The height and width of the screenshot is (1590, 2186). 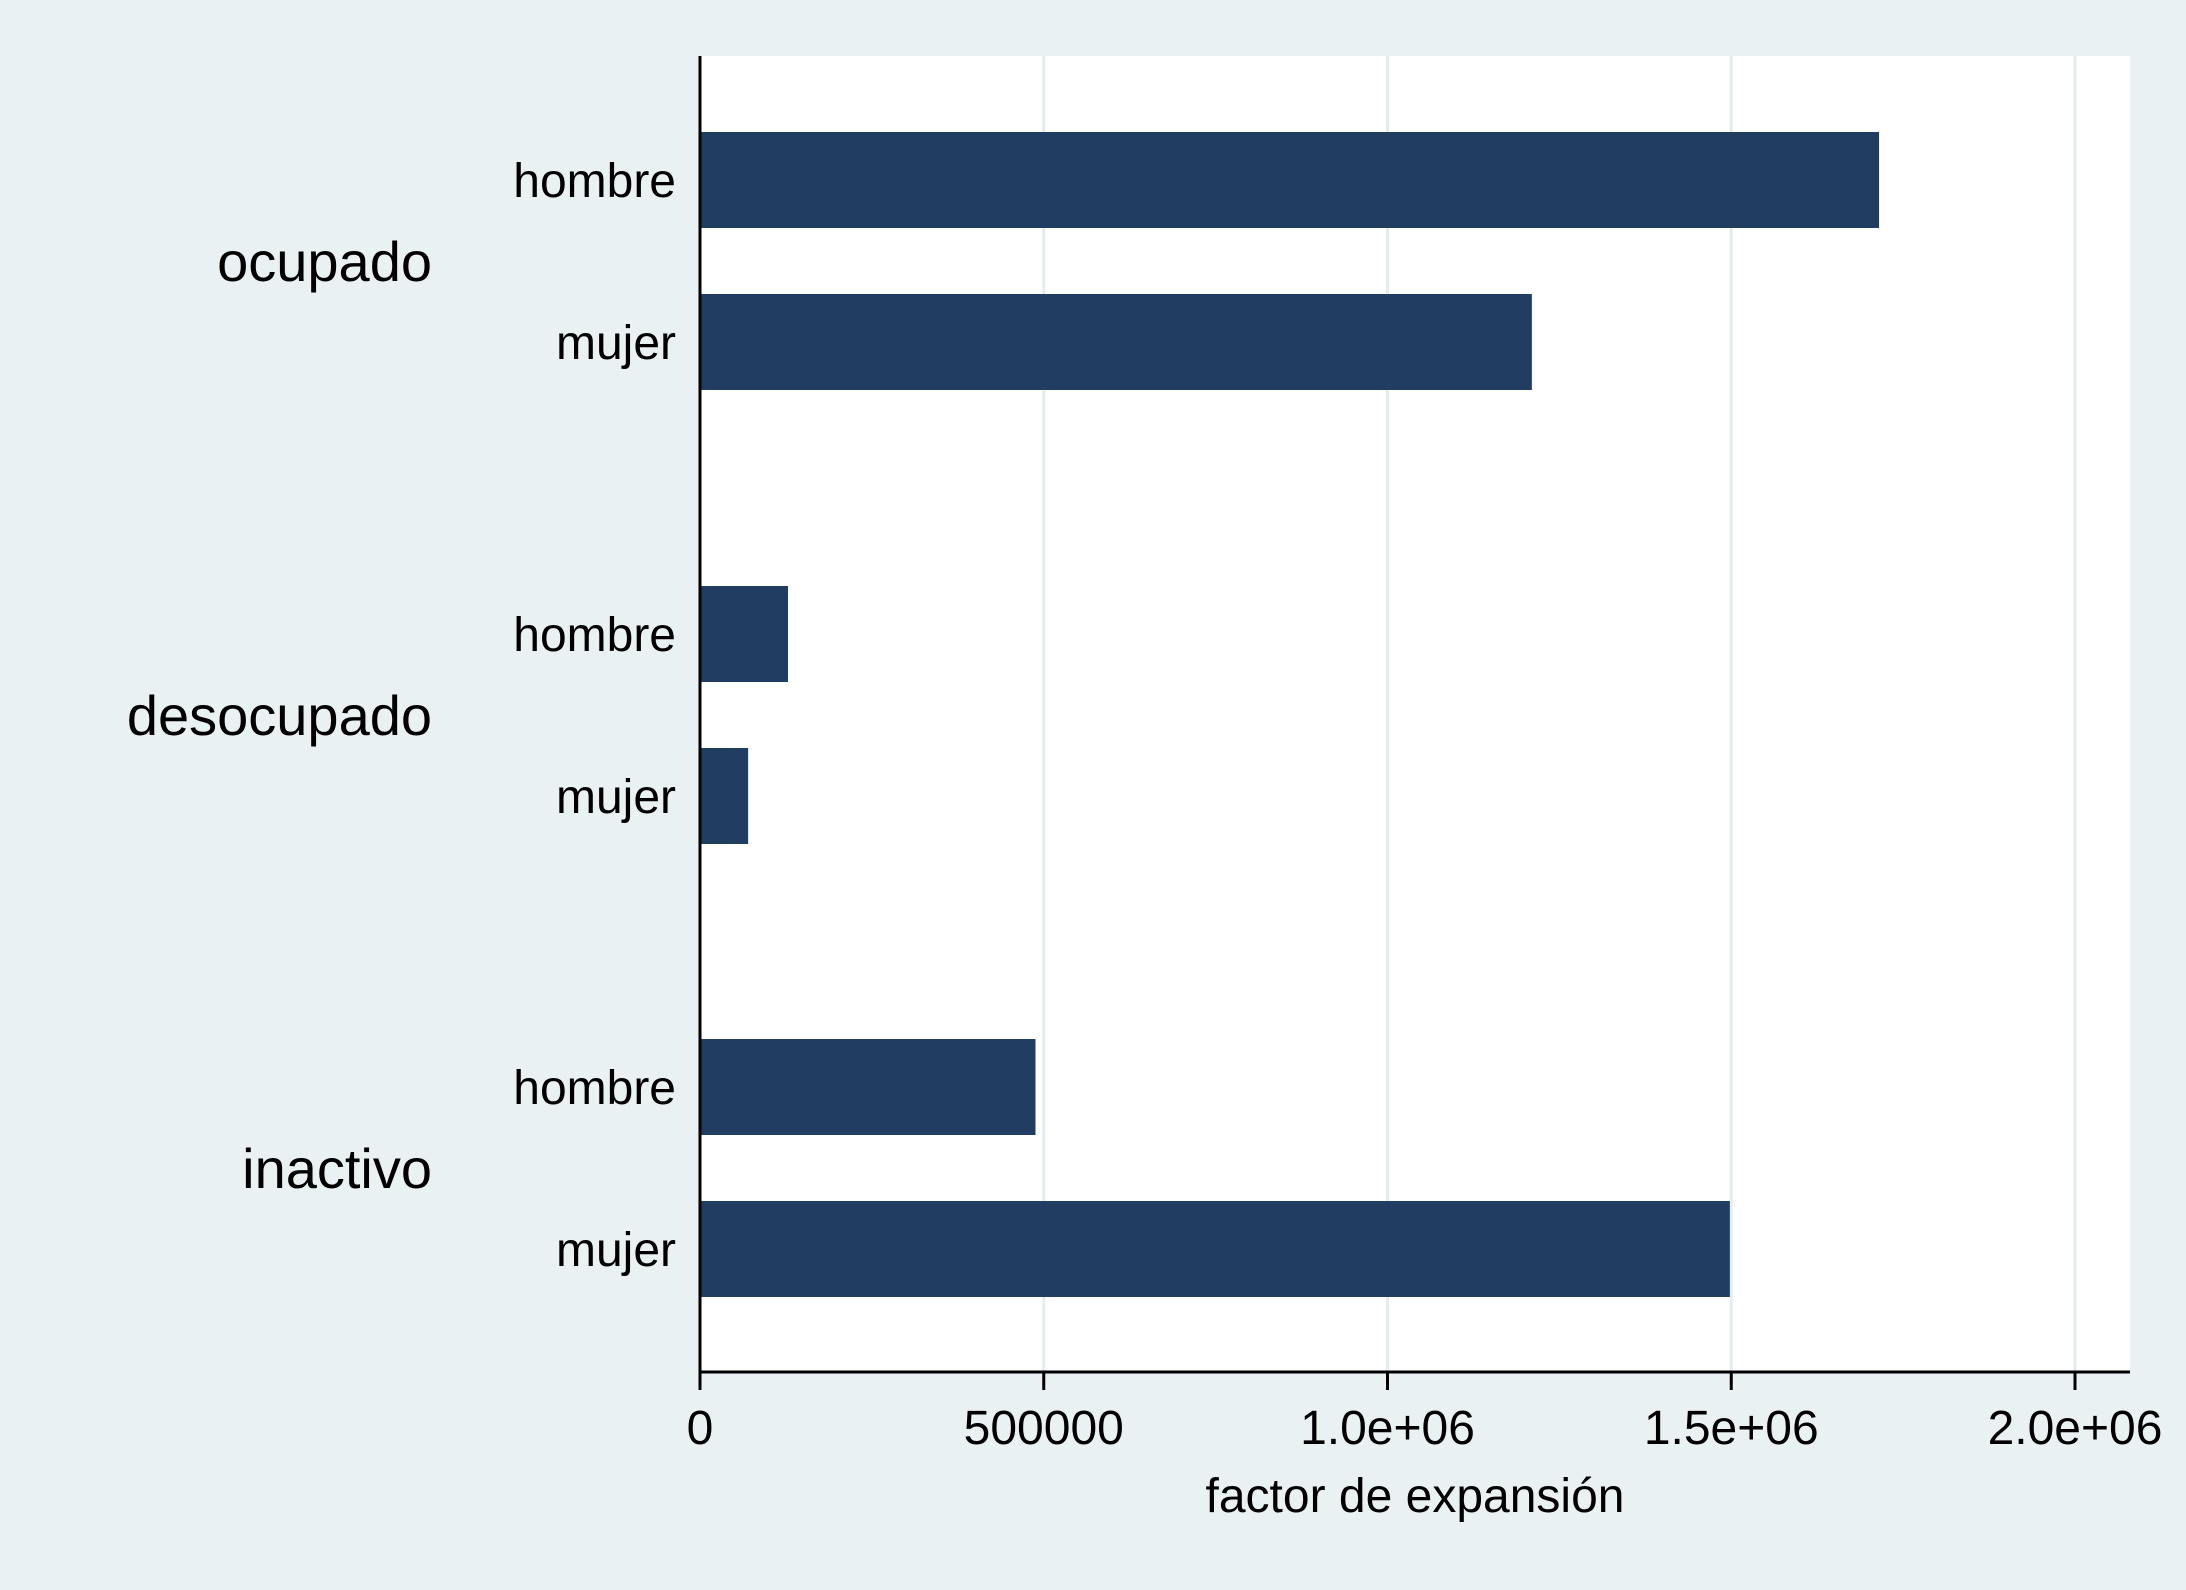 I want to click on x-tick-label: 500000, so click(x=1044, y=1428).